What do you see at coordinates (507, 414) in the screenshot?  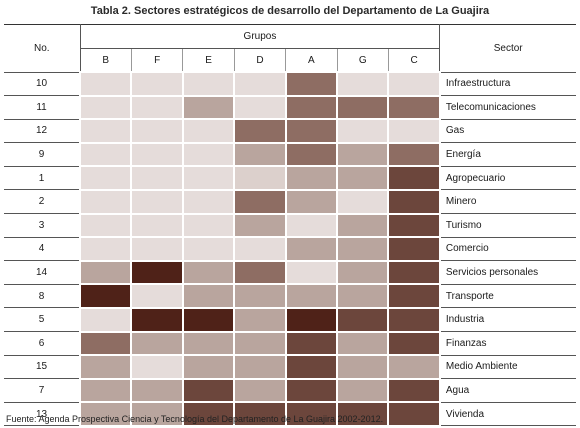 I see `row-sector: Vivienda` at bounding box center [507, 414].